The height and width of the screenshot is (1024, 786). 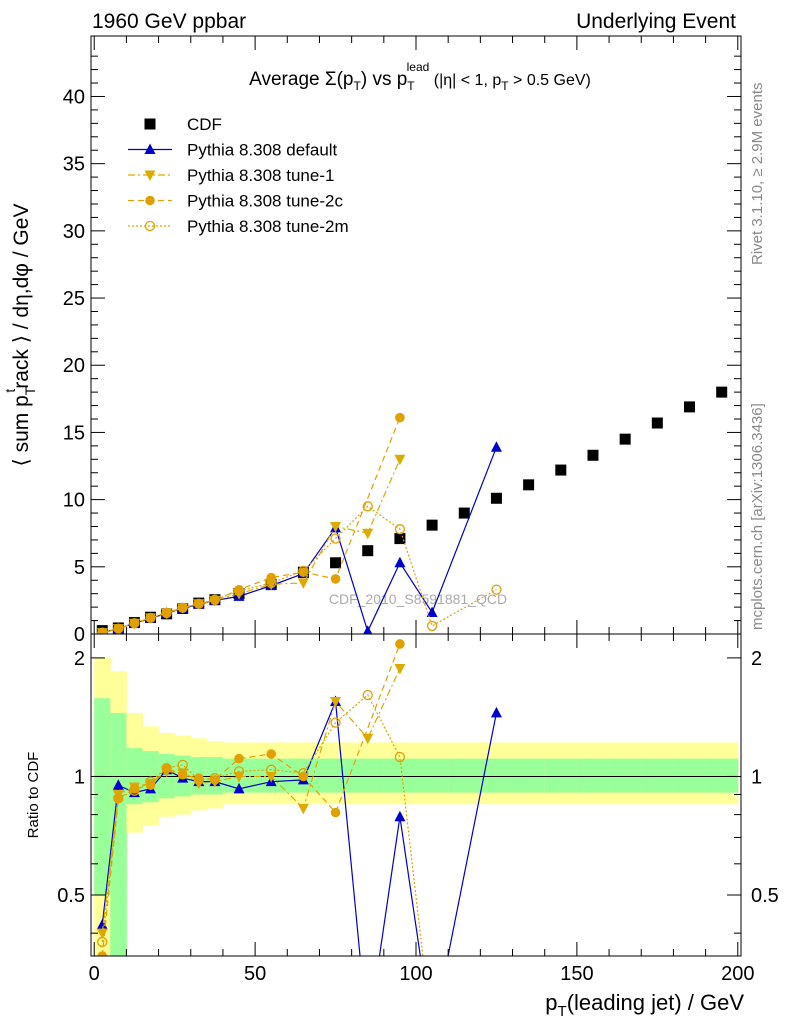 What do you see at coordinates (255, 974) in the screenshot?
I see `x-tick-label: 50` at bounding box center [255, 974].